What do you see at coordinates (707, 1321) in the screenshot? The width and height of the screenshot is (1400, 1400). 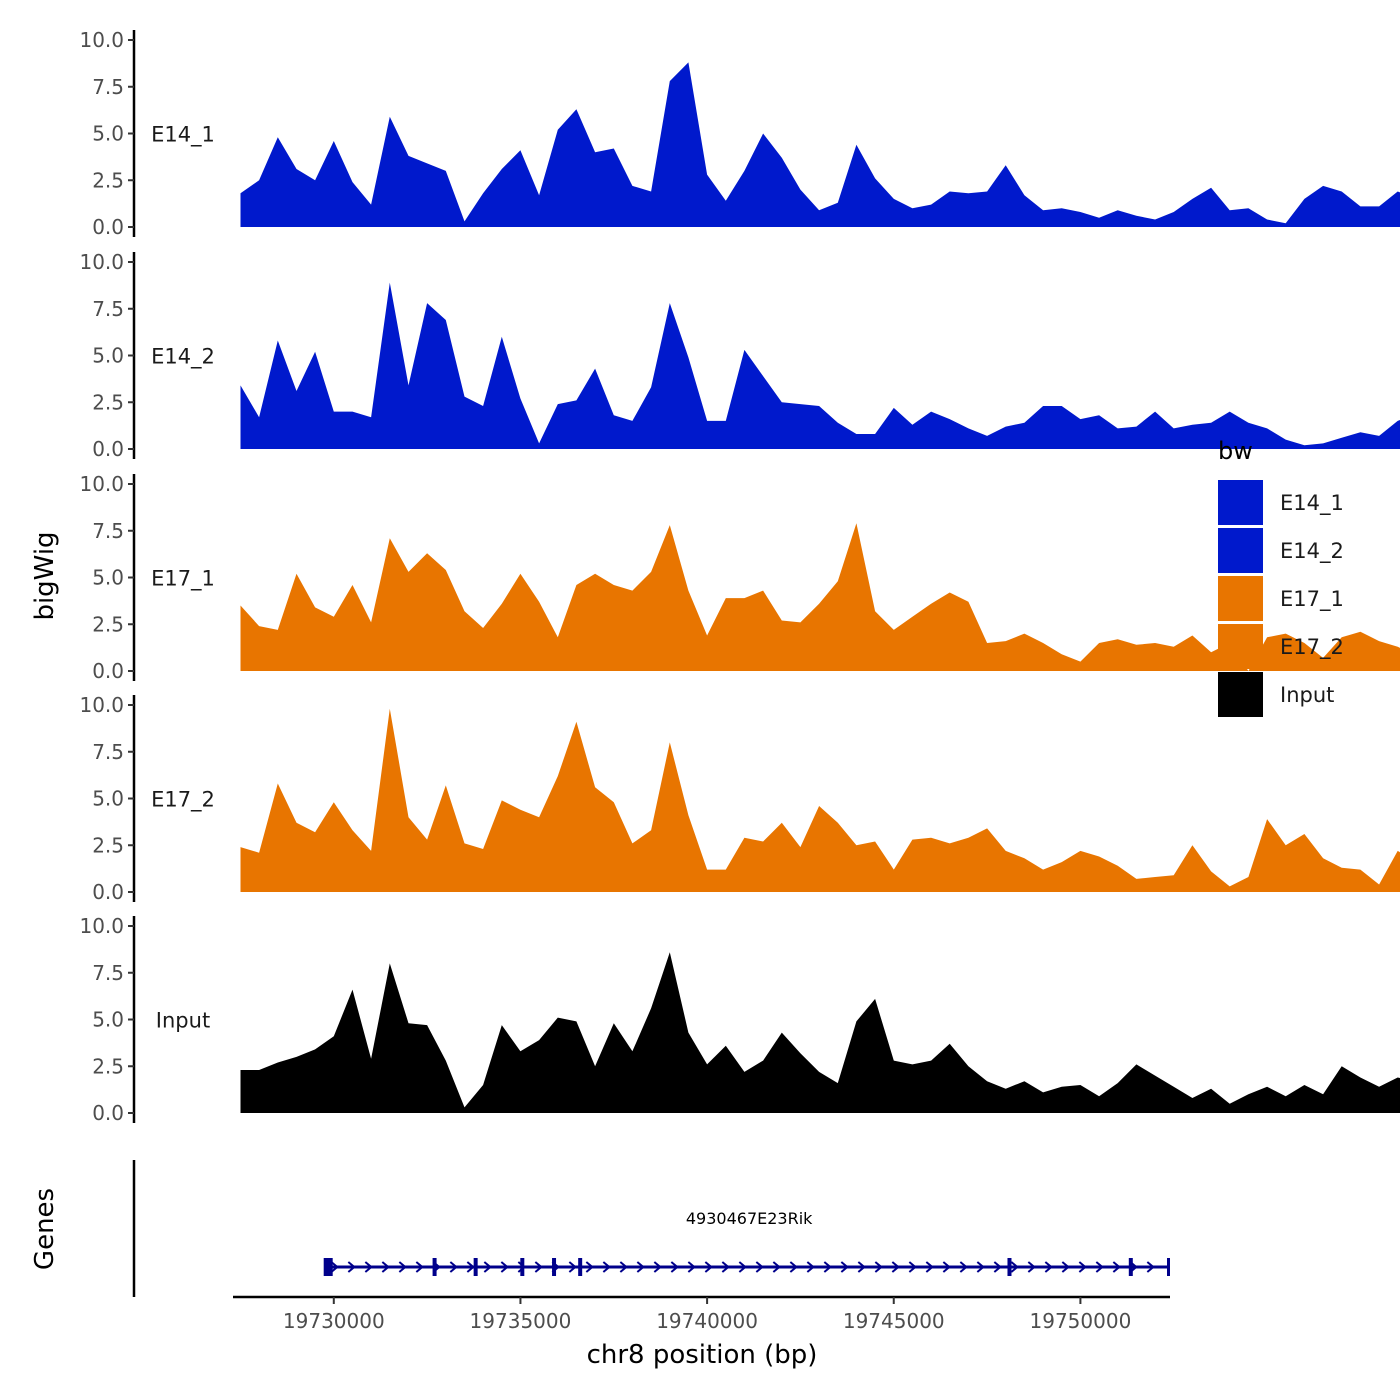 I see `x-tick-label: 19740000` at bounding box center [707, 1321].